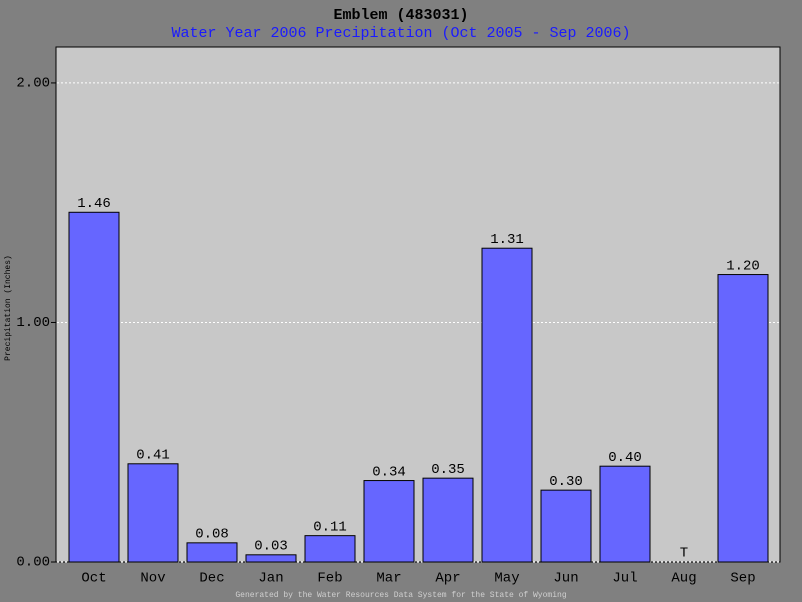 The image size is (802, 602). What do you see at coordinates (506, 579) in the screenshot?
I see `x-tick-label: May` at bounding box center [506, 579].